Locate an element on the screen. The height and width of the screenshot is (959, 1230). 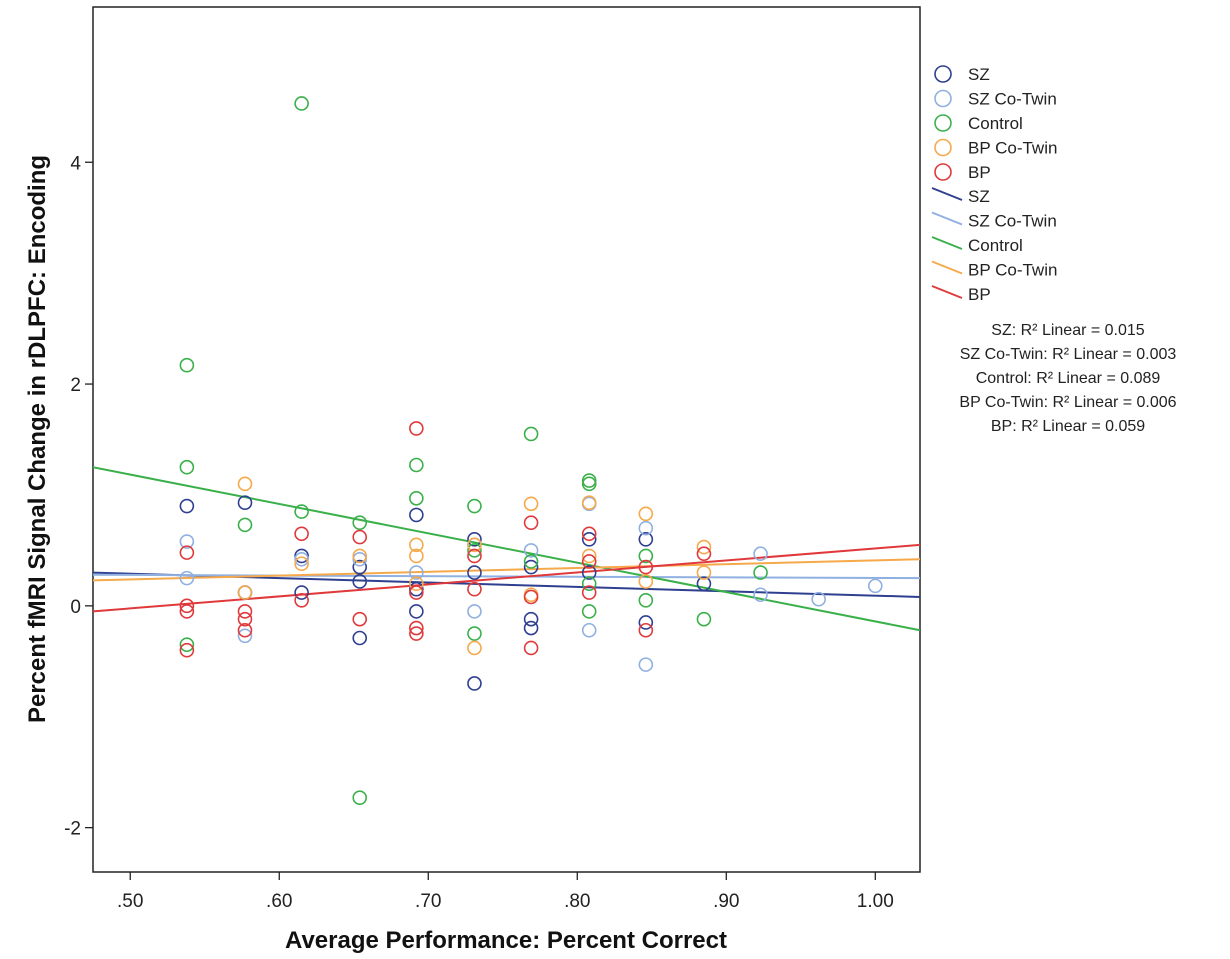
fit-line-sz-co-twin is located at coordinates (506, 576).